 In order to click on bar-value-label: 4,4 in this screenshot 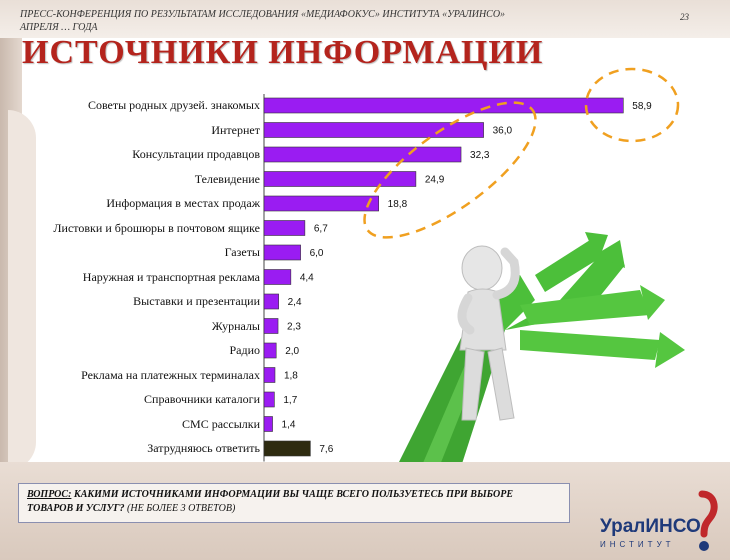, I will do `click(307, 278)`.